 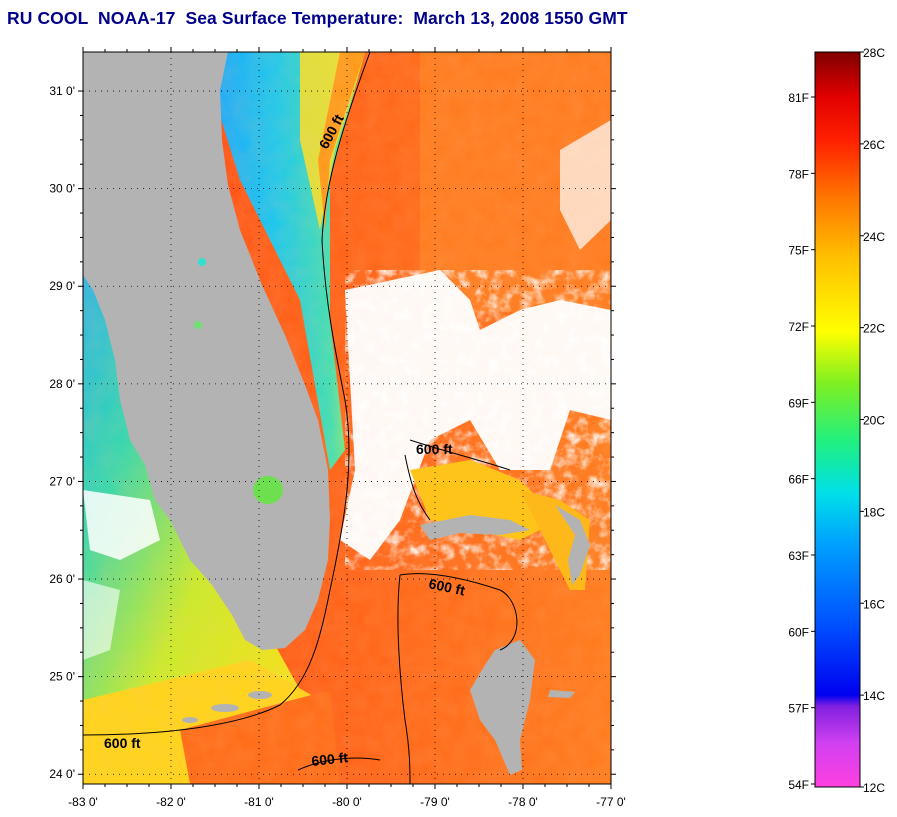 What do you see at coordinates (572, 545) in the screenshot?
I see `abaco-island` at bounding box center [572, 545].